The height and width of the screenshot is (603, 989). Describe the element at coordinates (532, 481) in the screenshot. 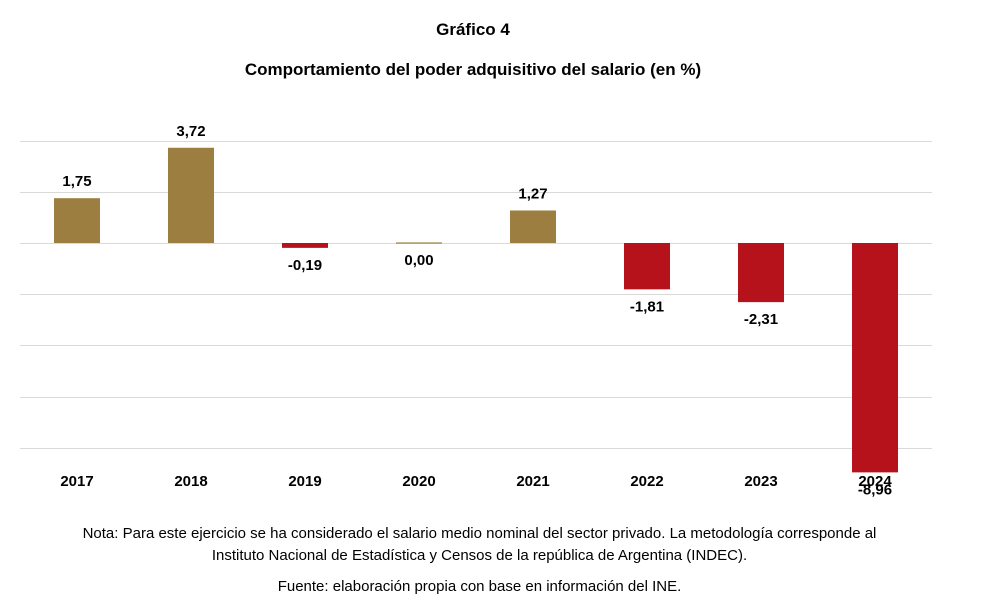

I see `x-tick-2021: 2021` at that location.